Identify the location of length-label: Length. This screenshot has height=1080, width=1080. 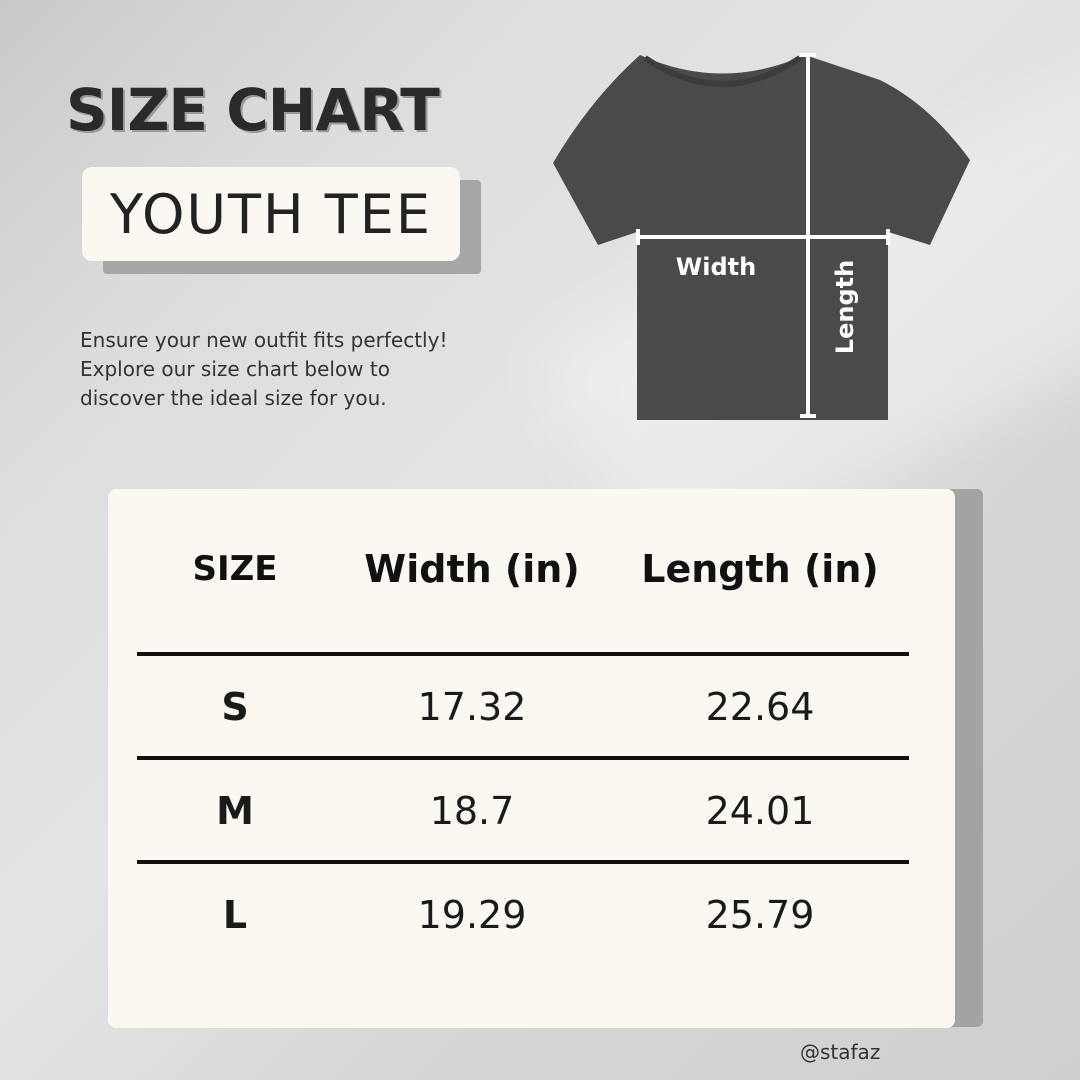
(845, 307).